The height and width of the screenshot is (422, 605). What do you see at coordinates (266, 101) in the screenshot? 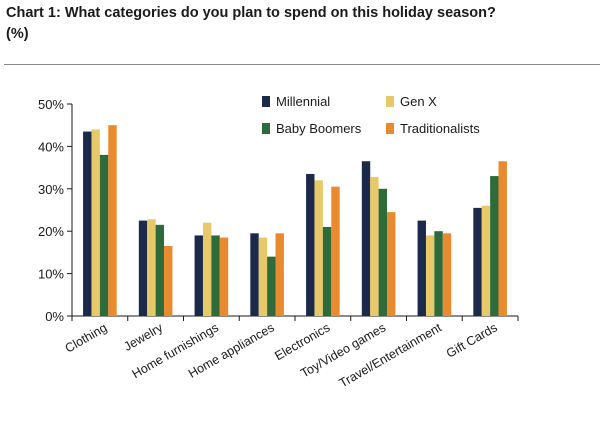
I see `legend-swatch-millennial` at bounding box center [266, 101].